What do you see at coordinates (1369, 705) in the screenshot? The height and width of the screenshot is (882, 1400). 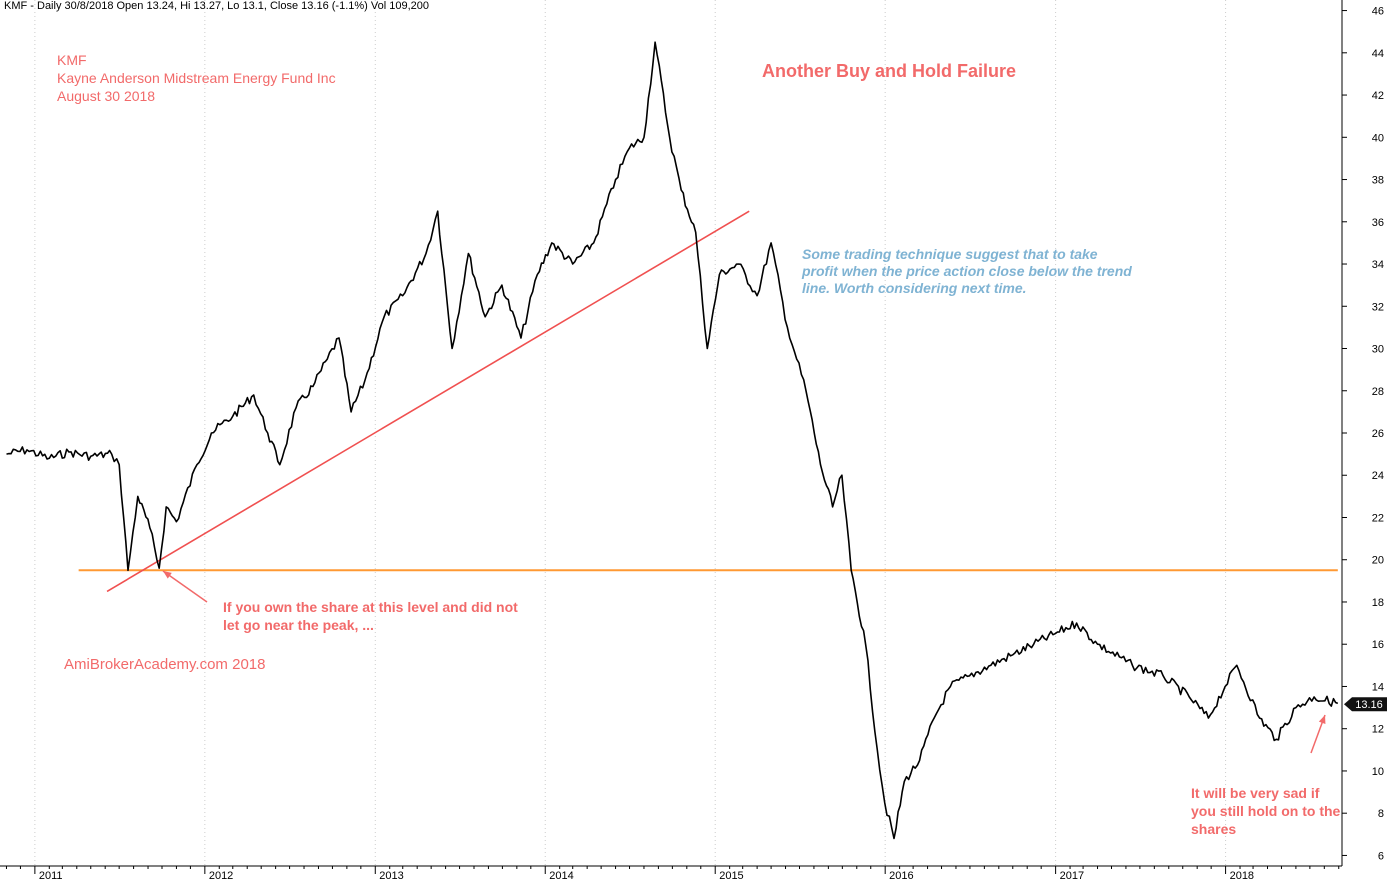 I see `last-close-label: 13.16` at bounding box center [1369, 705].